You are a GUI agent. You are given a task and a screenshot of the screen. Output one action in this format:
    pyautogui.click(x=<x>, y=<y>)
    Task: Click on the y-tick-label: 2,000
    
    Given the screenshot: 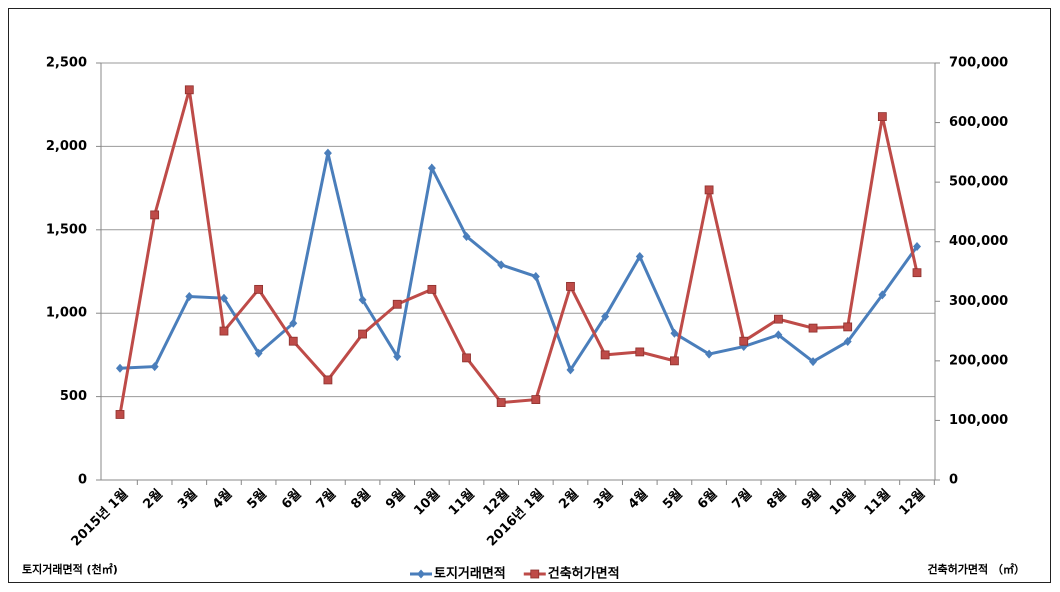 What is the action you would take?
    pyautogui.click(x=66, y=146)
    